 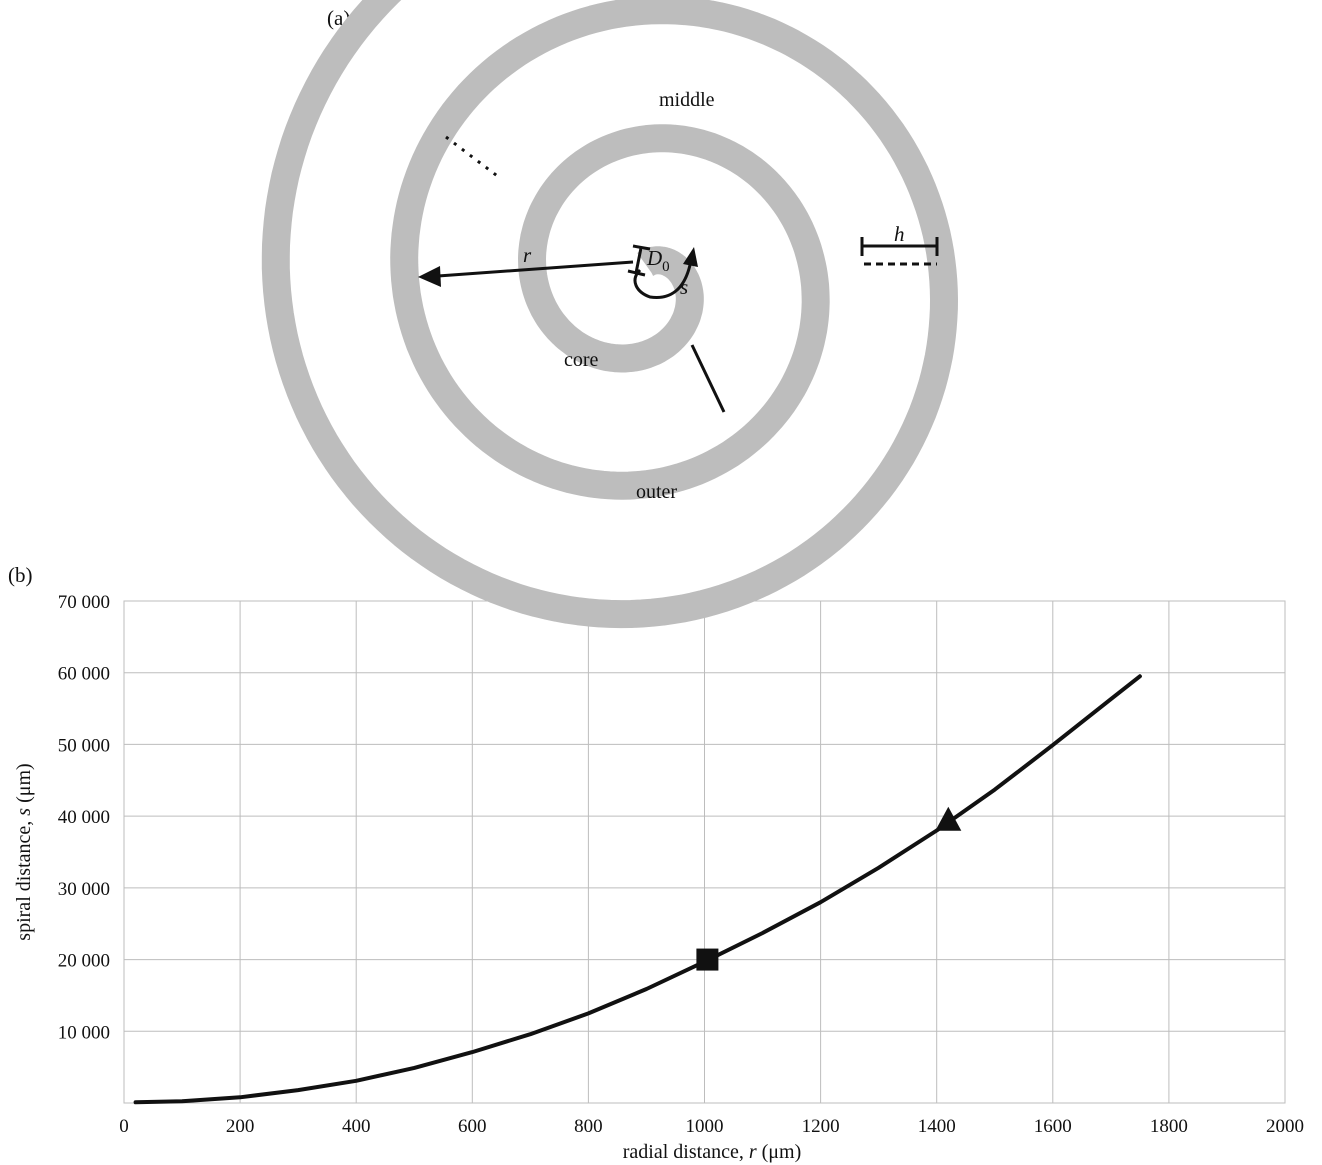 What do you see at coordinates (472, 1126) in the screenshot?
I see `x-tick-label: 600` at bounding box center [472, 1126].